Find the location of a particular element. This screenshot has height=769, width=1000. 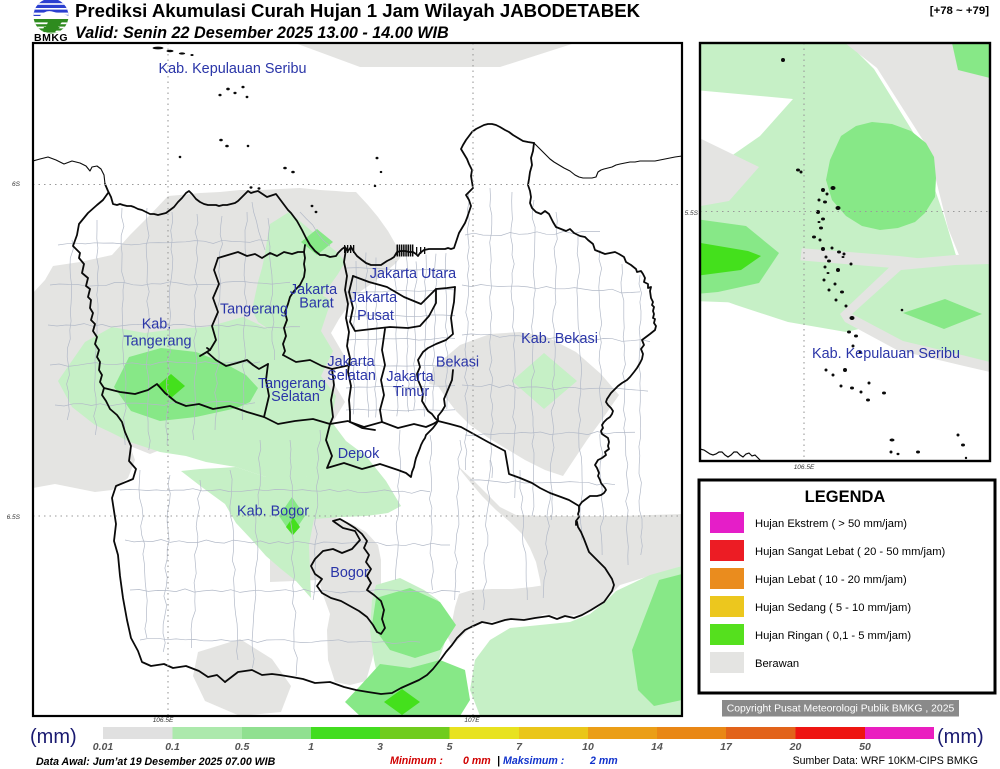

svg-text: 0.1 is located at coordinates (172, 747).